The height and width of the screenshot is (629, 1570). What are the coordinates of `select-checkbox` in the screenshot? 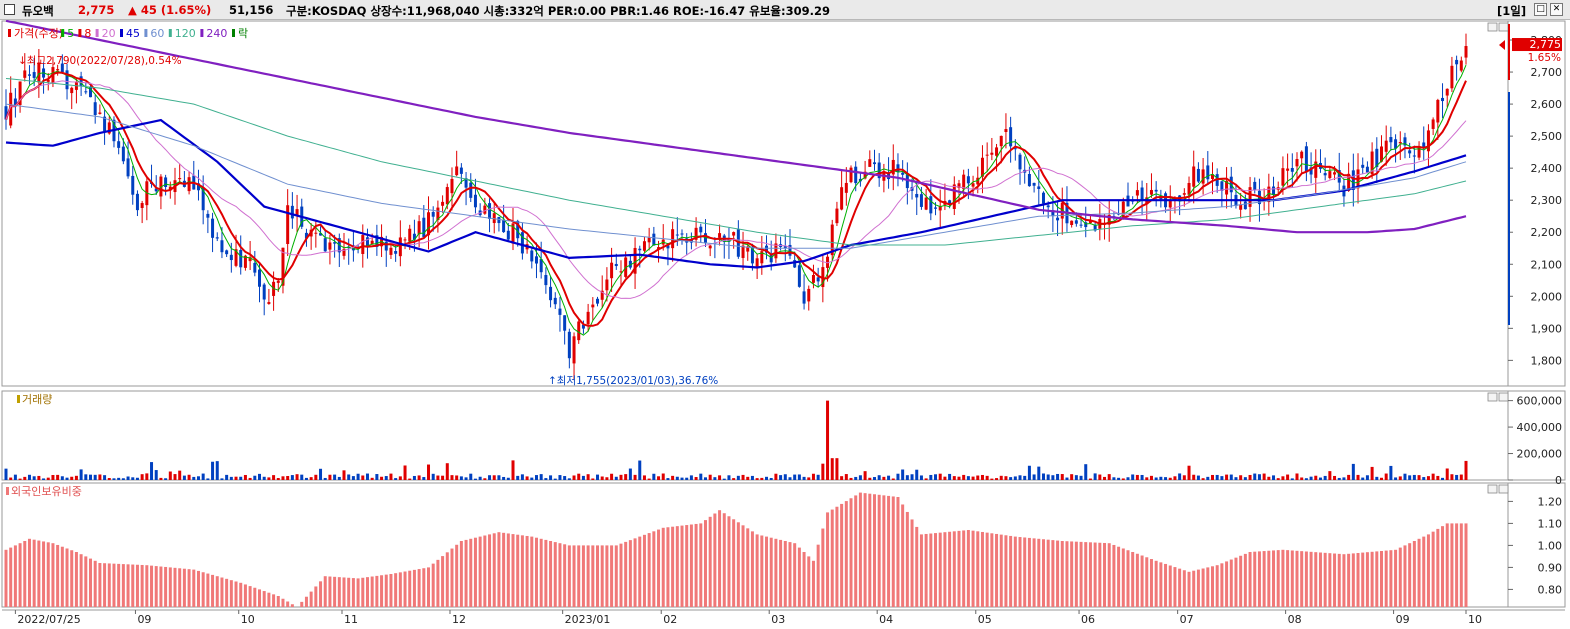 It's located at (9, 9).